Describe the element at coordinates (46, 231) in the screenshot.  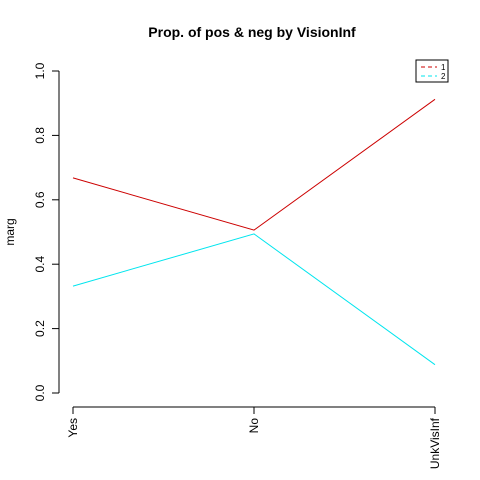
I see `y-axis: 0.0 0.2 0.4 0.6 0.8 1.0` at that location.